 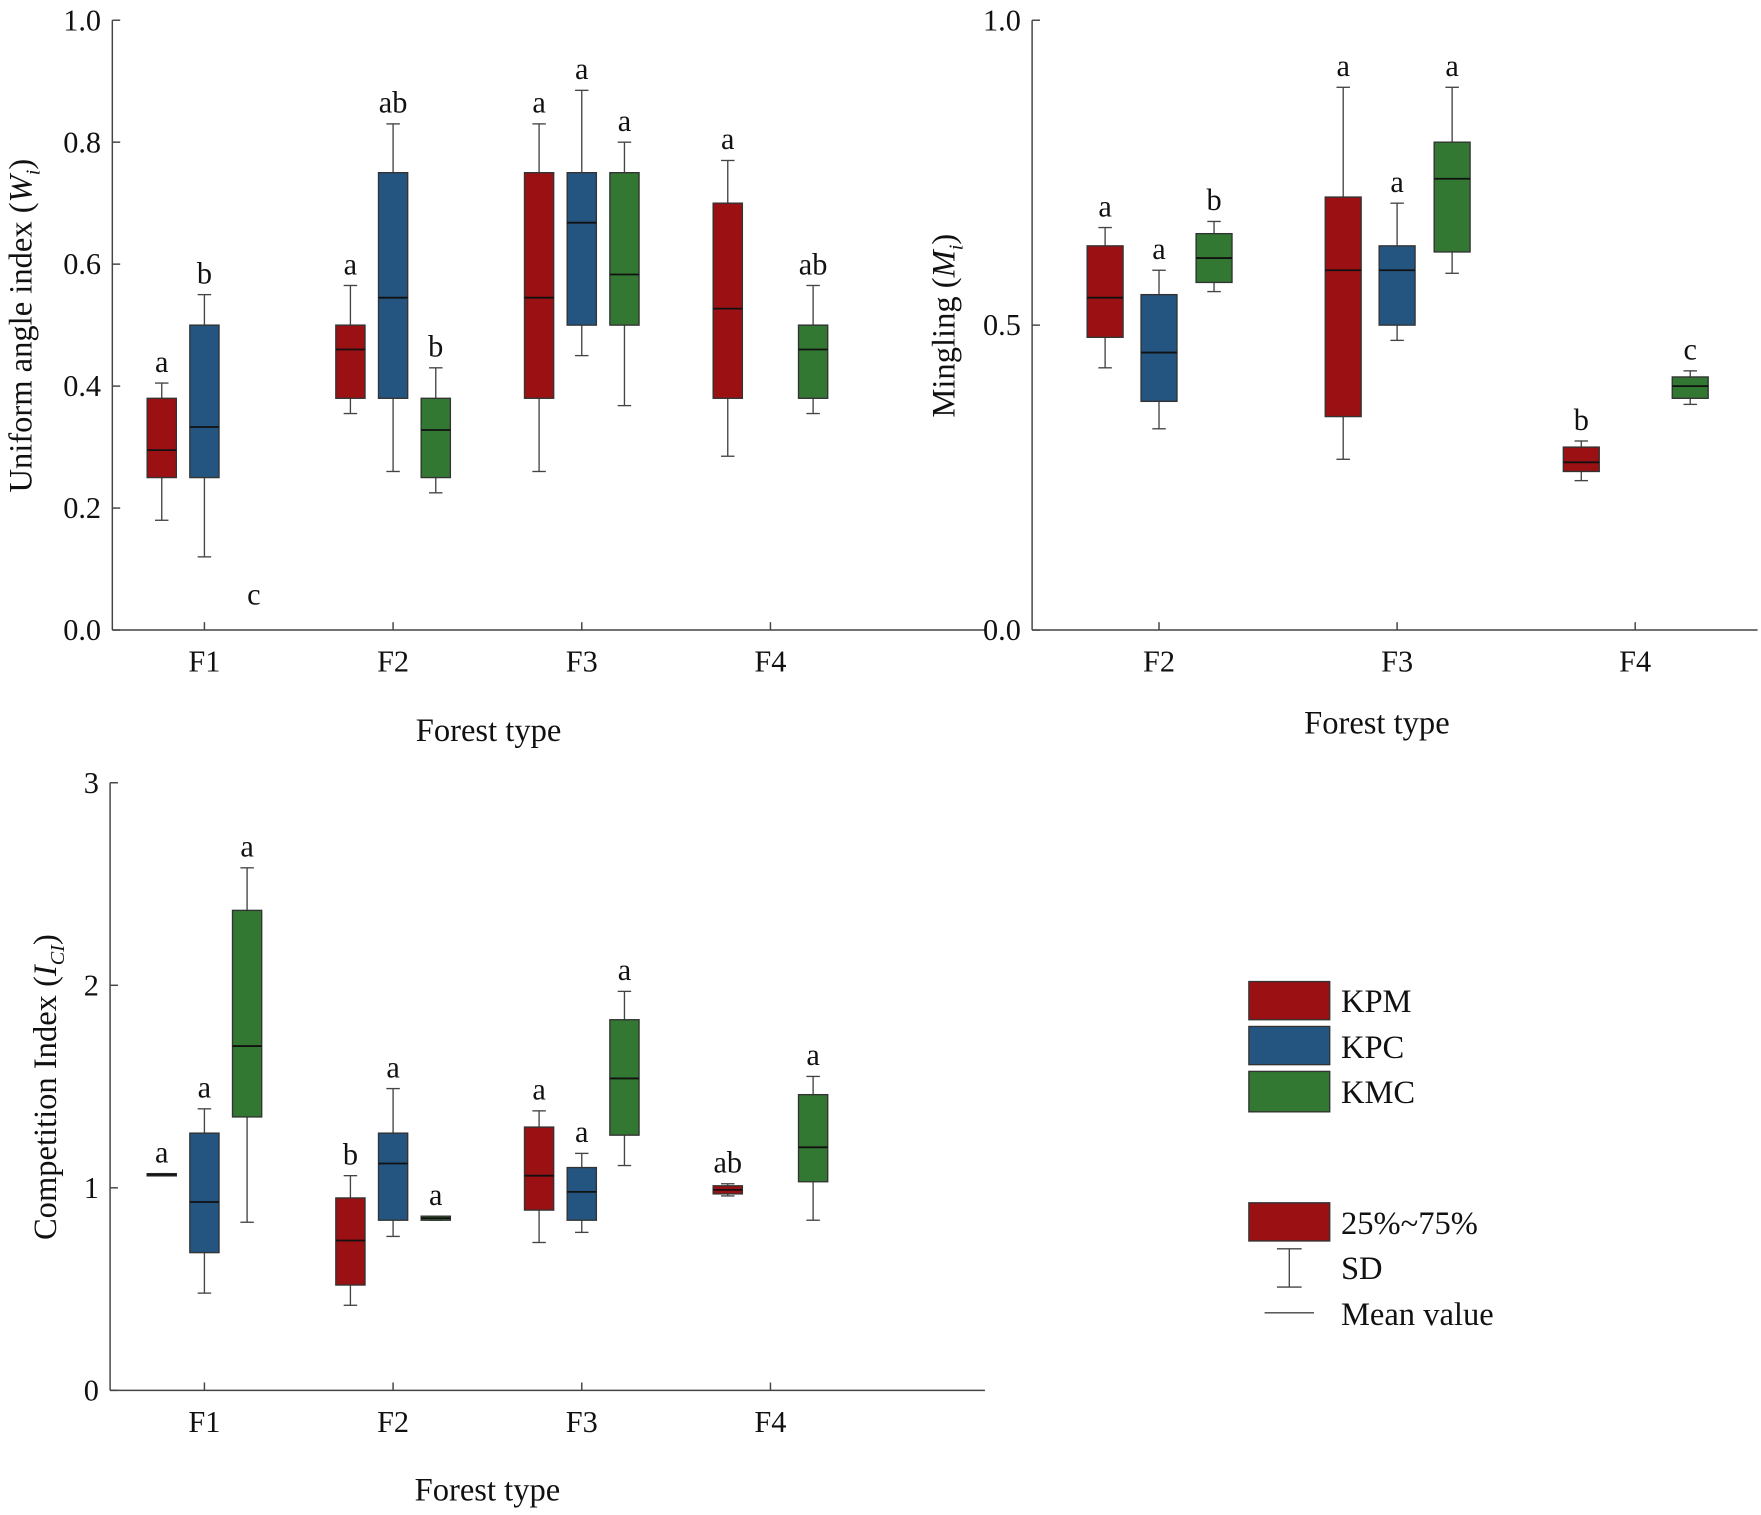 I want to click on y-tick-label: 0.2, so click(x=82, y=508).